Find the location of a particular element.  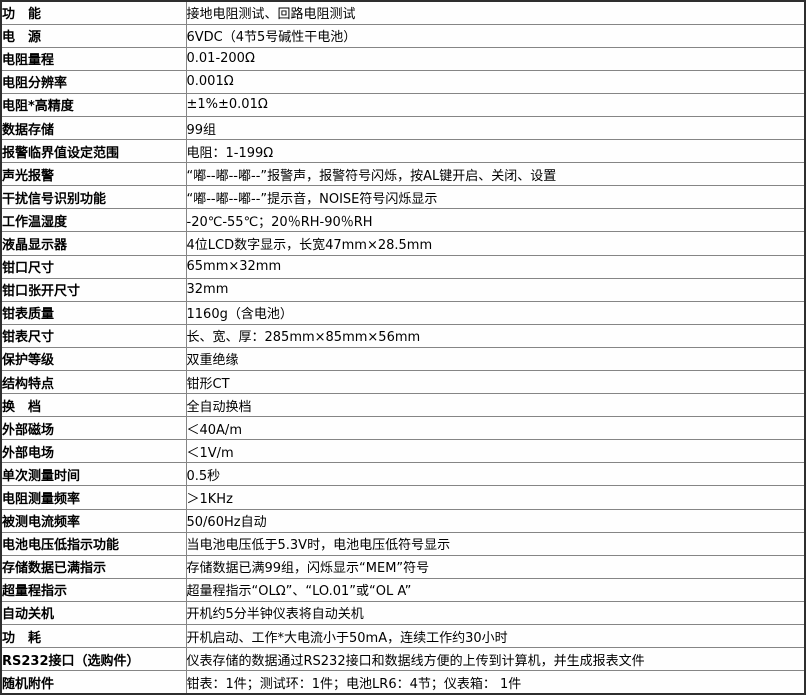

spec-label: 存储数据已满指示 is located at coordinates (93, 566).